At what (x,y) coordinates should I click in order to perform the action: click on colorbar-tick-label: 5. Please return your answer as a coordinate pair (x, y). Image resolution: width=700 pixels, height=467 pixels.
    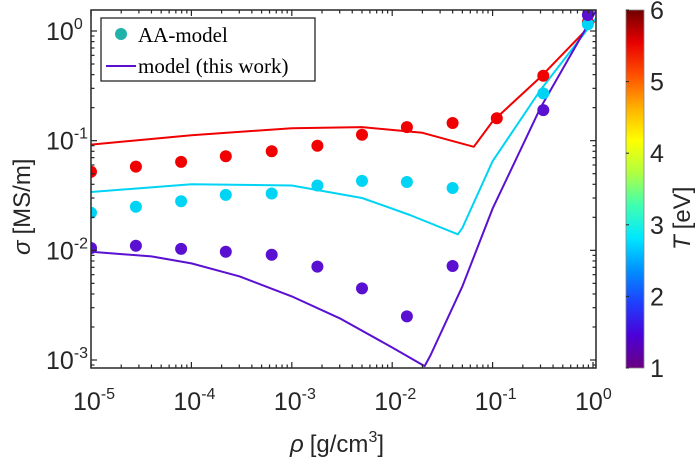
    Looking at the image, I should click on (657, 83).